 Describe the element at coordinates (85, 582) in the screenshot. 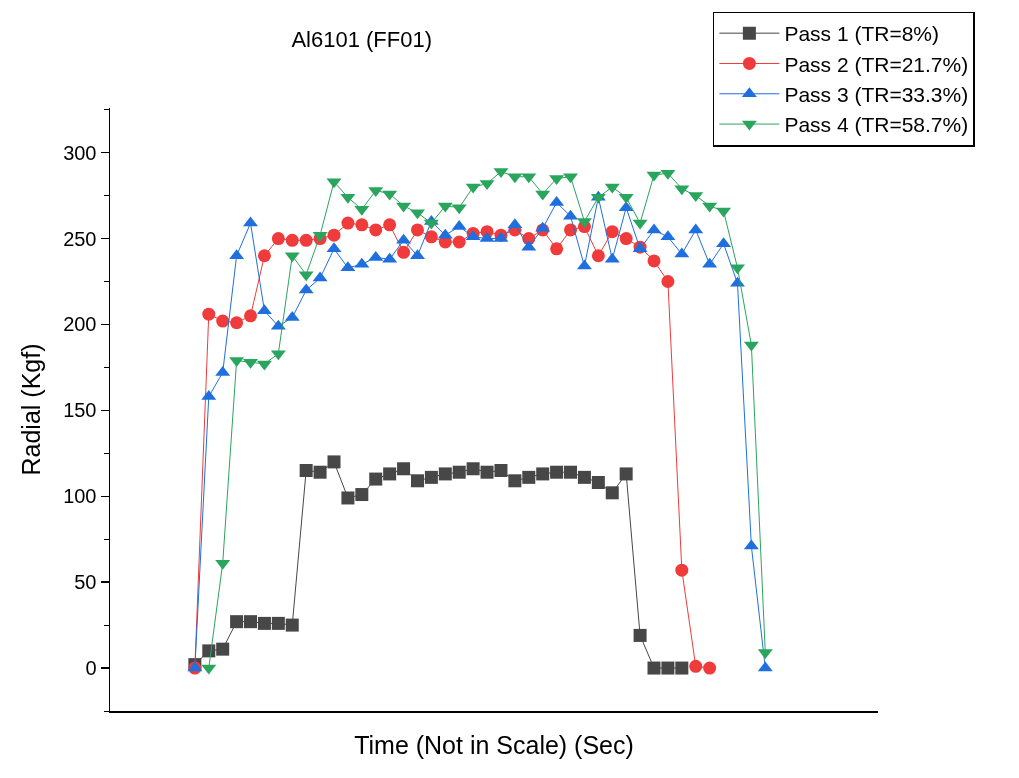

I see `y-tick-label: 50` at that location.